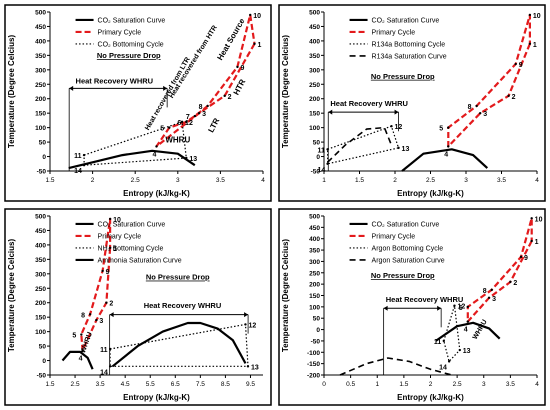  What do you see at coordinates (132, 224) in the screenshot?
I see `legend-entry: CO₂ Saturation Curve` at bounding box center [132, 224].